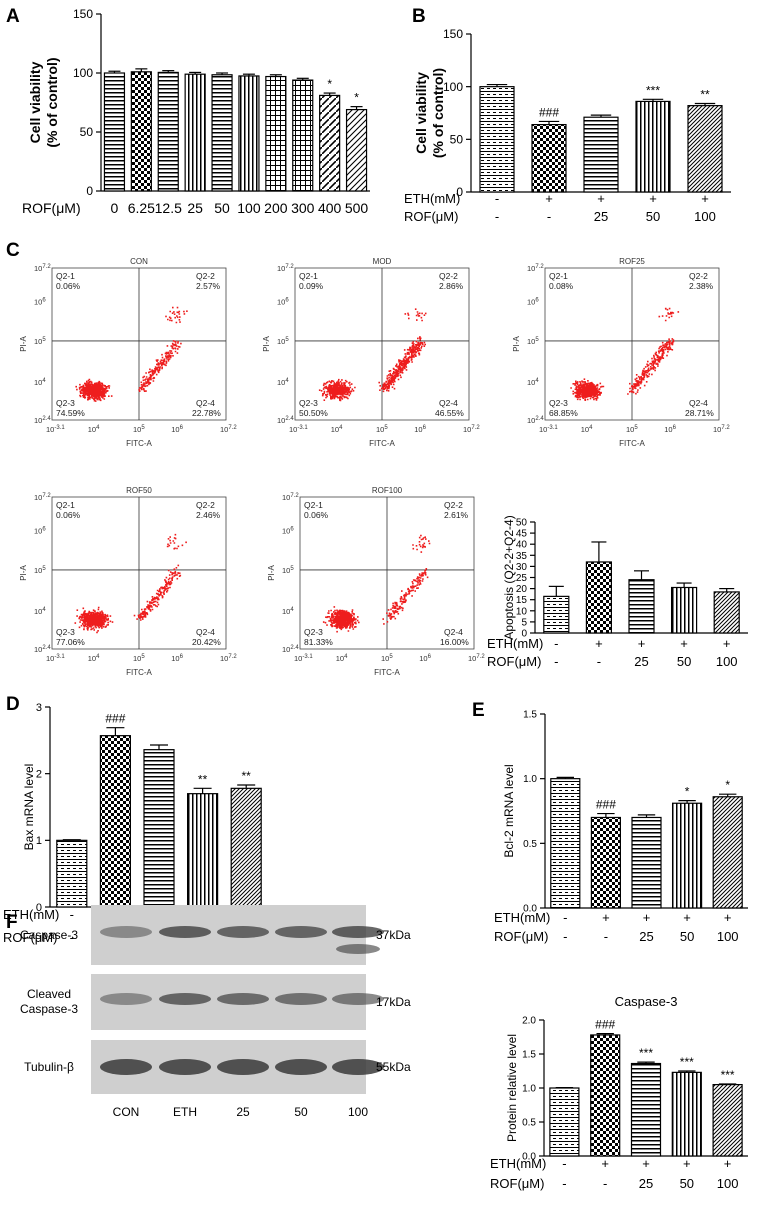 Image resolution: width=768 pixels, height=1207 pixels. Describe the element at coordinates (39, 775) in the screenshot. I see `y-tick-label: 2` at that location.